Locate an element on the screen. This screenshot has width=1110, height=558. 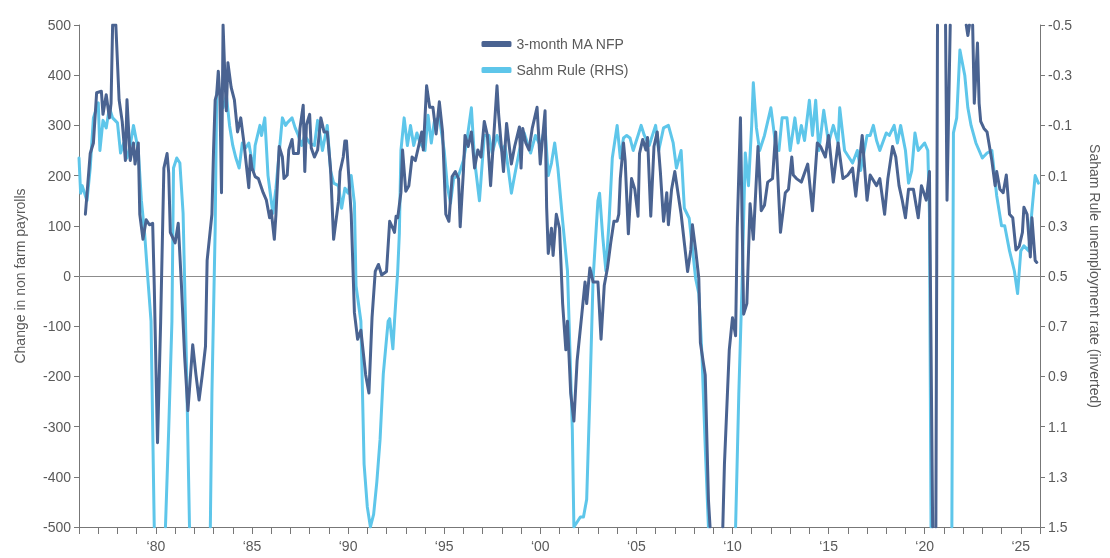
y-tick-label: -500 is located at coordinates (57, 527).